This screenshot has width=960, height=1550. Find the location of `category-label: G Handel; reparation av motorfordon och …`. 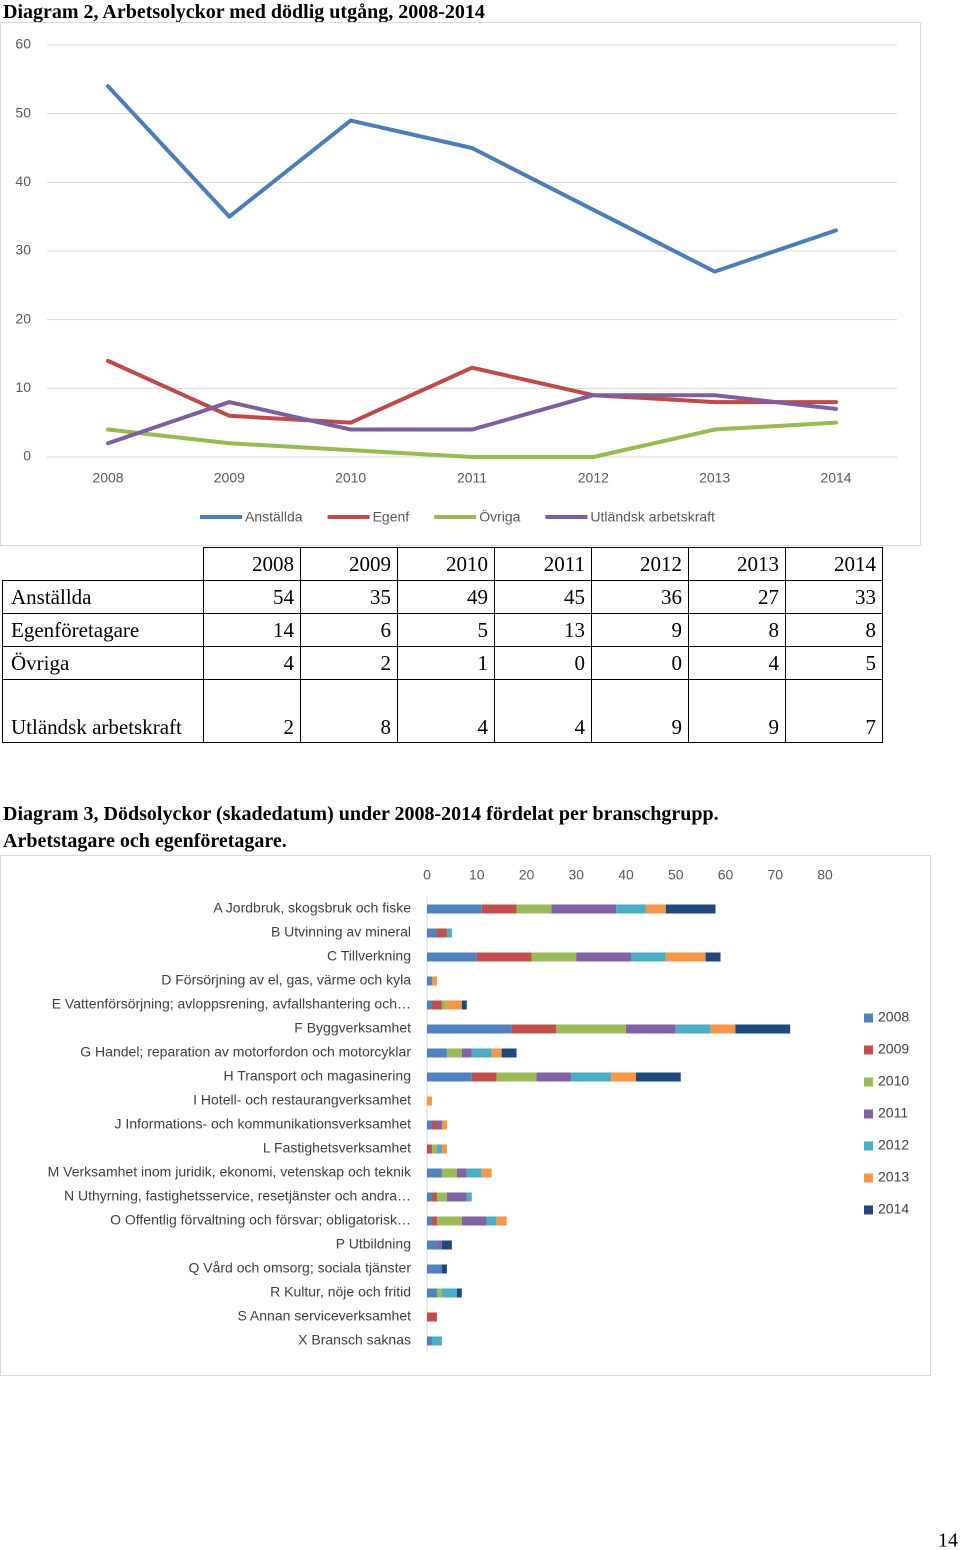

category-label: G Handel; reparation av motorfordon och … is located at coordinates (245, 1052).